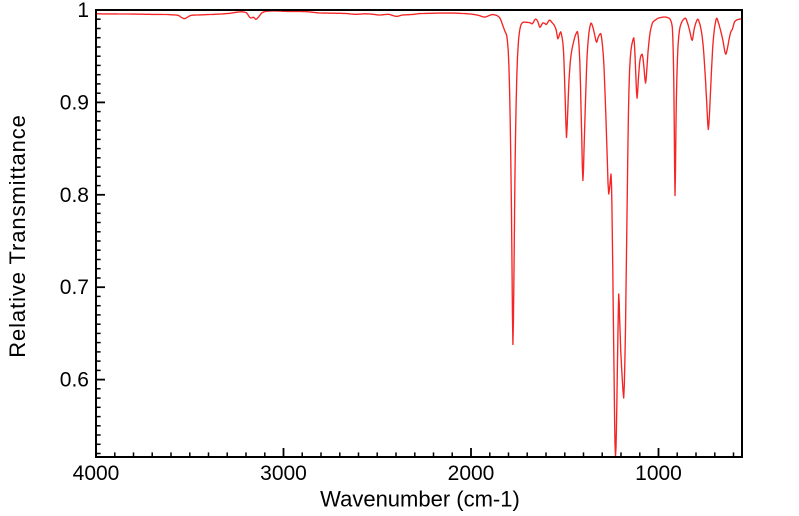  Describe the element at coordinates (420, 498) in the screenshot. I see `svg-text: Wavenumber (cm-1)` at that location.